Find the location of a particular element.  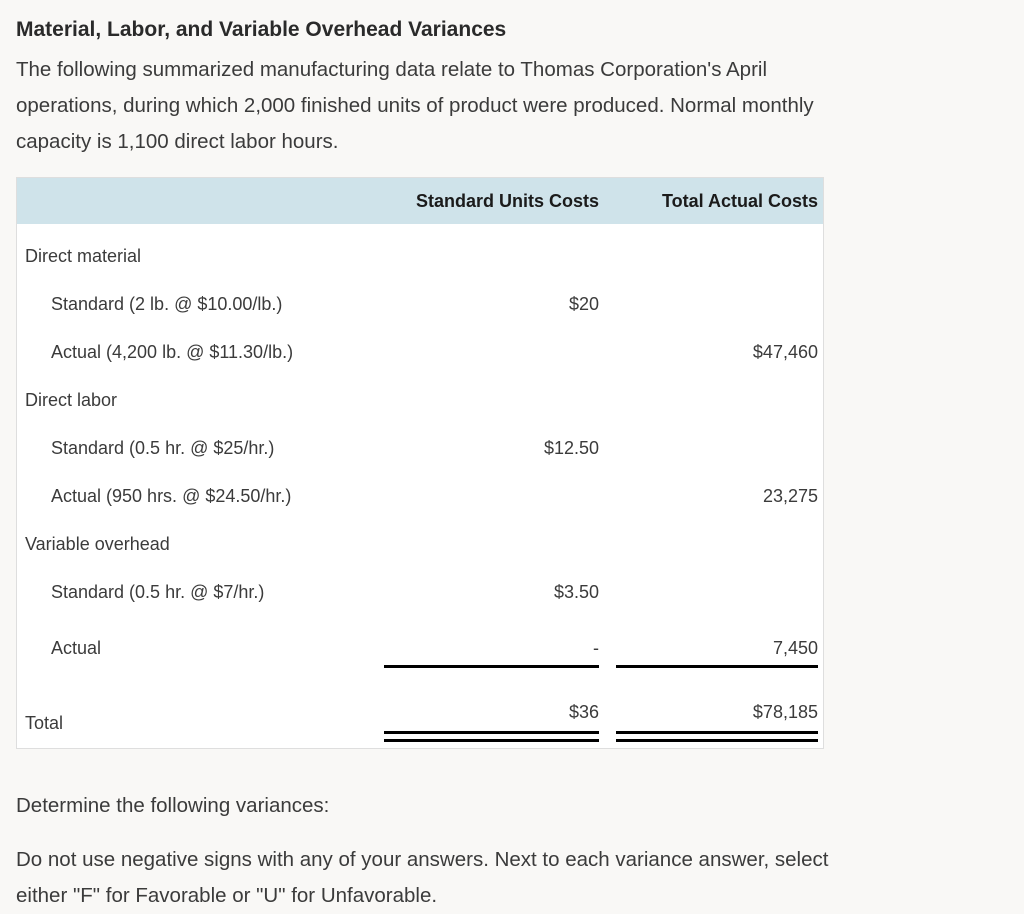

standard-cost-value: $3.50 is located at coordinates (576, 591).